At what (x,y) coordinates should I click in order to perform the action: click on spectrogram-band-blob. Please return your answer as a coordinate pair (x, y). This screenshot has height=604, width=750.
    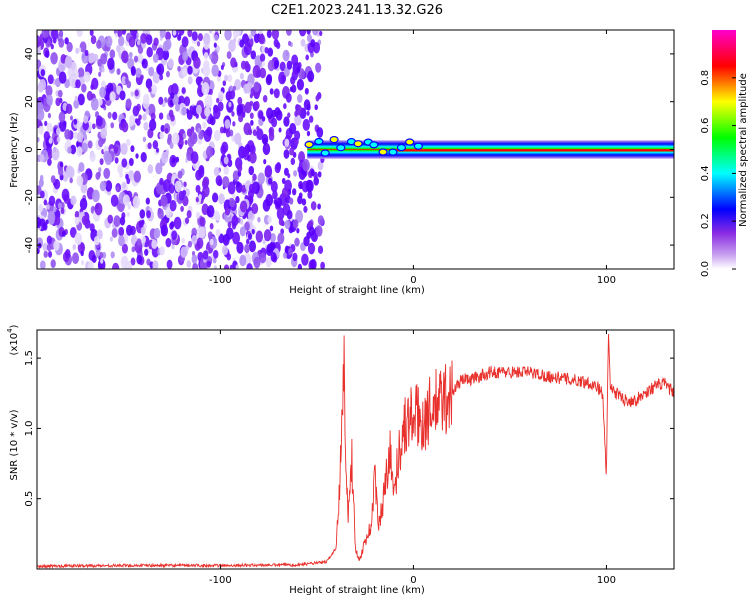
    Looking at the image, I should click on (393, 152).